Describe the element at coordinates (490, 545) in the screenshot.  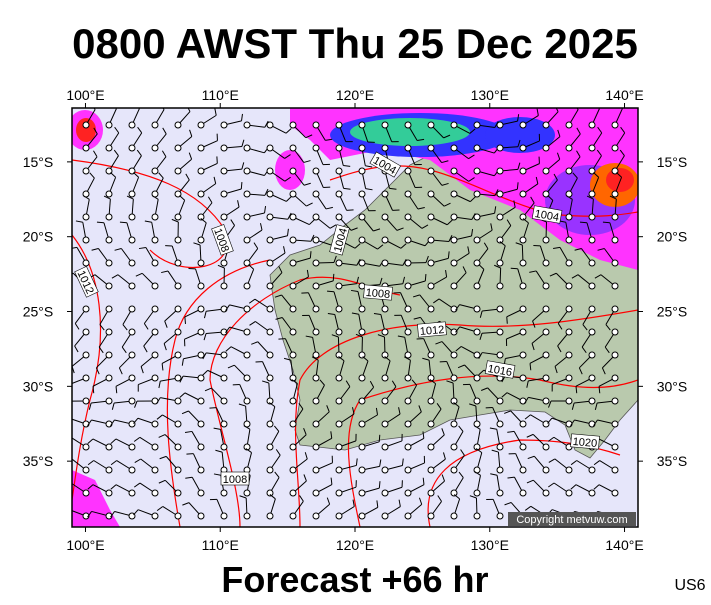
I see `lon-label: 130°E` at that location.